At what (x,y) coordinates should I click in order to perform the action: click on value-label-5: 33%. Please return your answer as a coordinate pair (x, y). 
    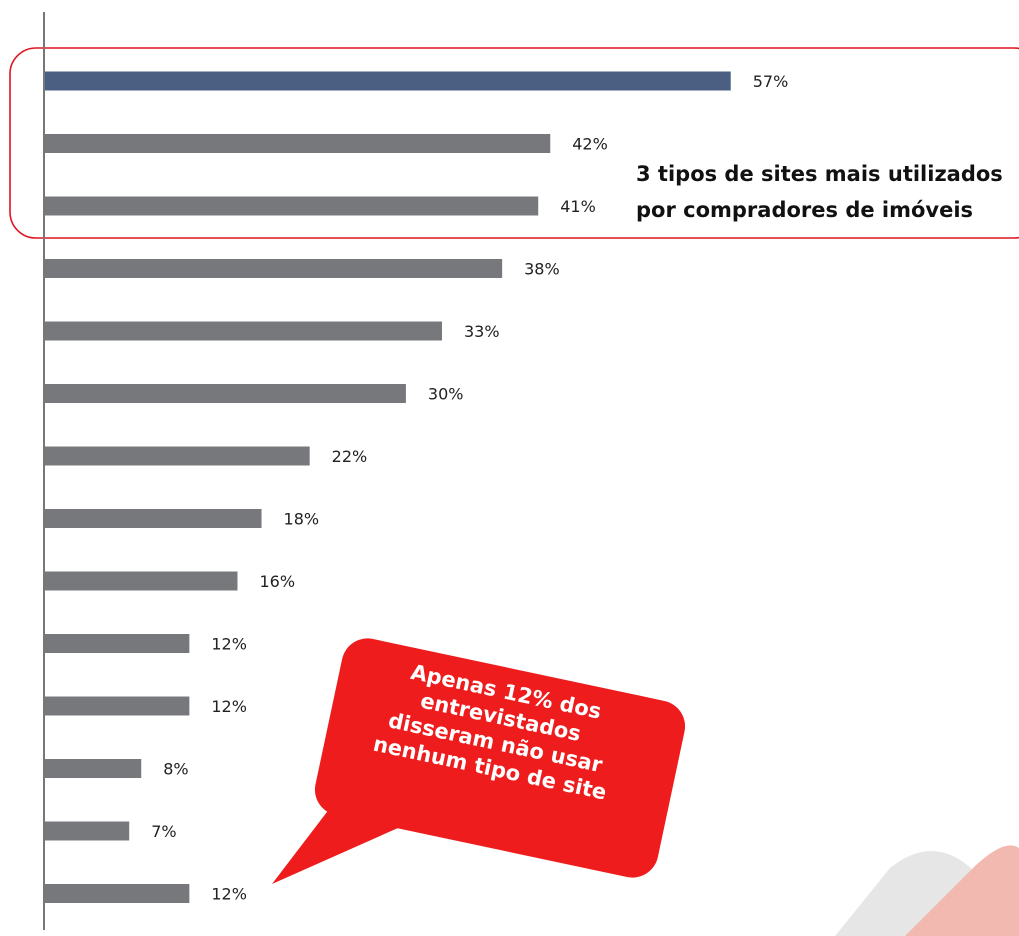
    Looking at the image, I should click on (482, 331).